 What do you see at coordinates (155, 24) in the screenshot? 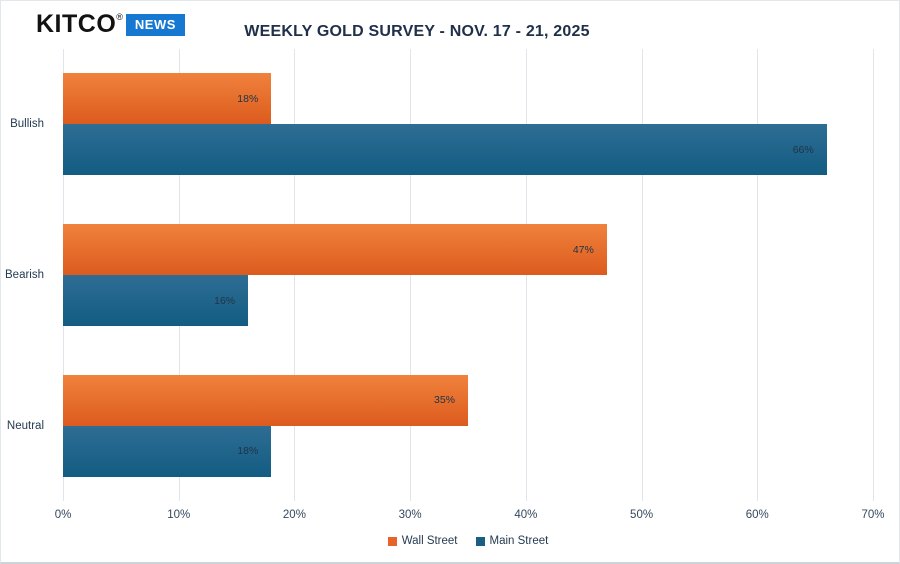
I see `news-badge: NEWS` at bounding box center [155, 24].